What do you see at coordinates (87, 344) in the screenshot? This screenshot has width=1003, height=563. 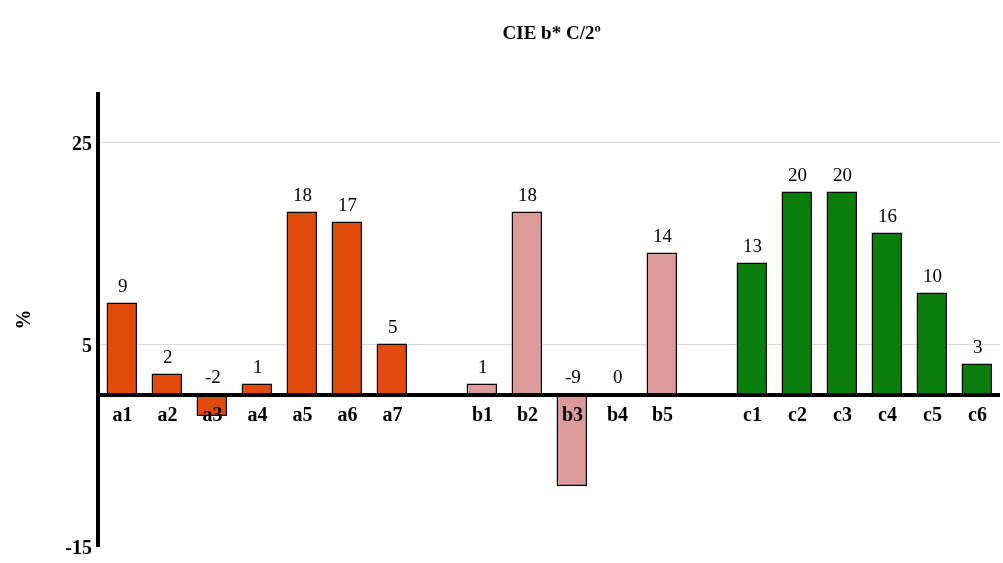 I see `y-tick-label: 5` at bounding box center [87, 344].